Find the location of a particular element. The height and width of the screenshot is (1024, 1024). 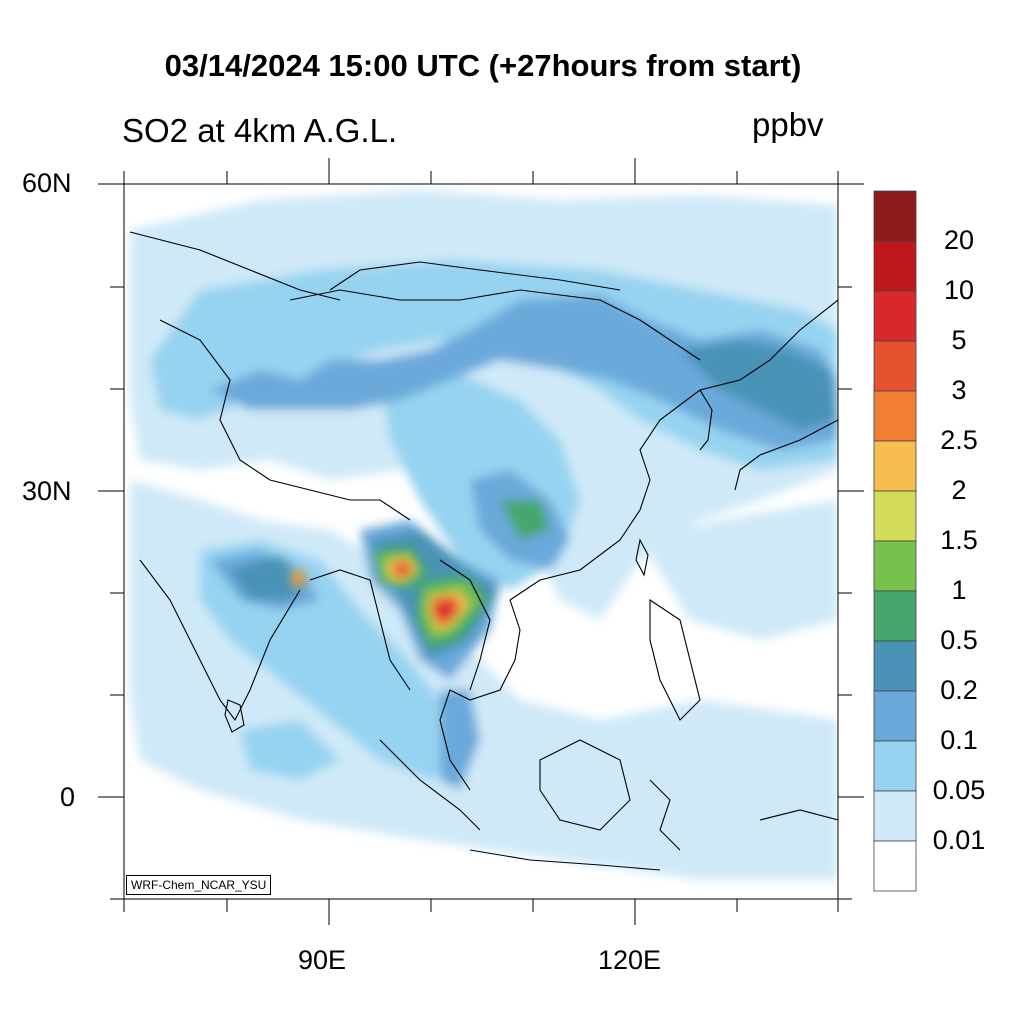

lon-label-120e: 120E is located at coordinates (630, 960).